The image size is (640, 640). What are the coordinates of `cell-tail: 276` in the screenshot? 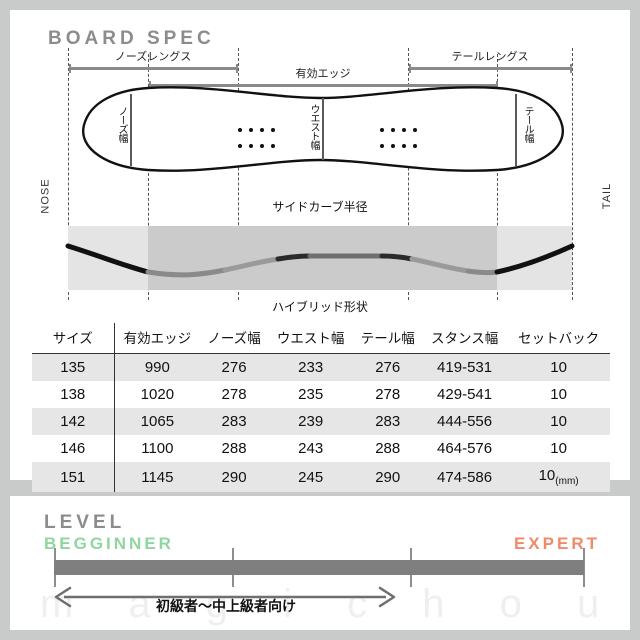 It's located at (388, 367).